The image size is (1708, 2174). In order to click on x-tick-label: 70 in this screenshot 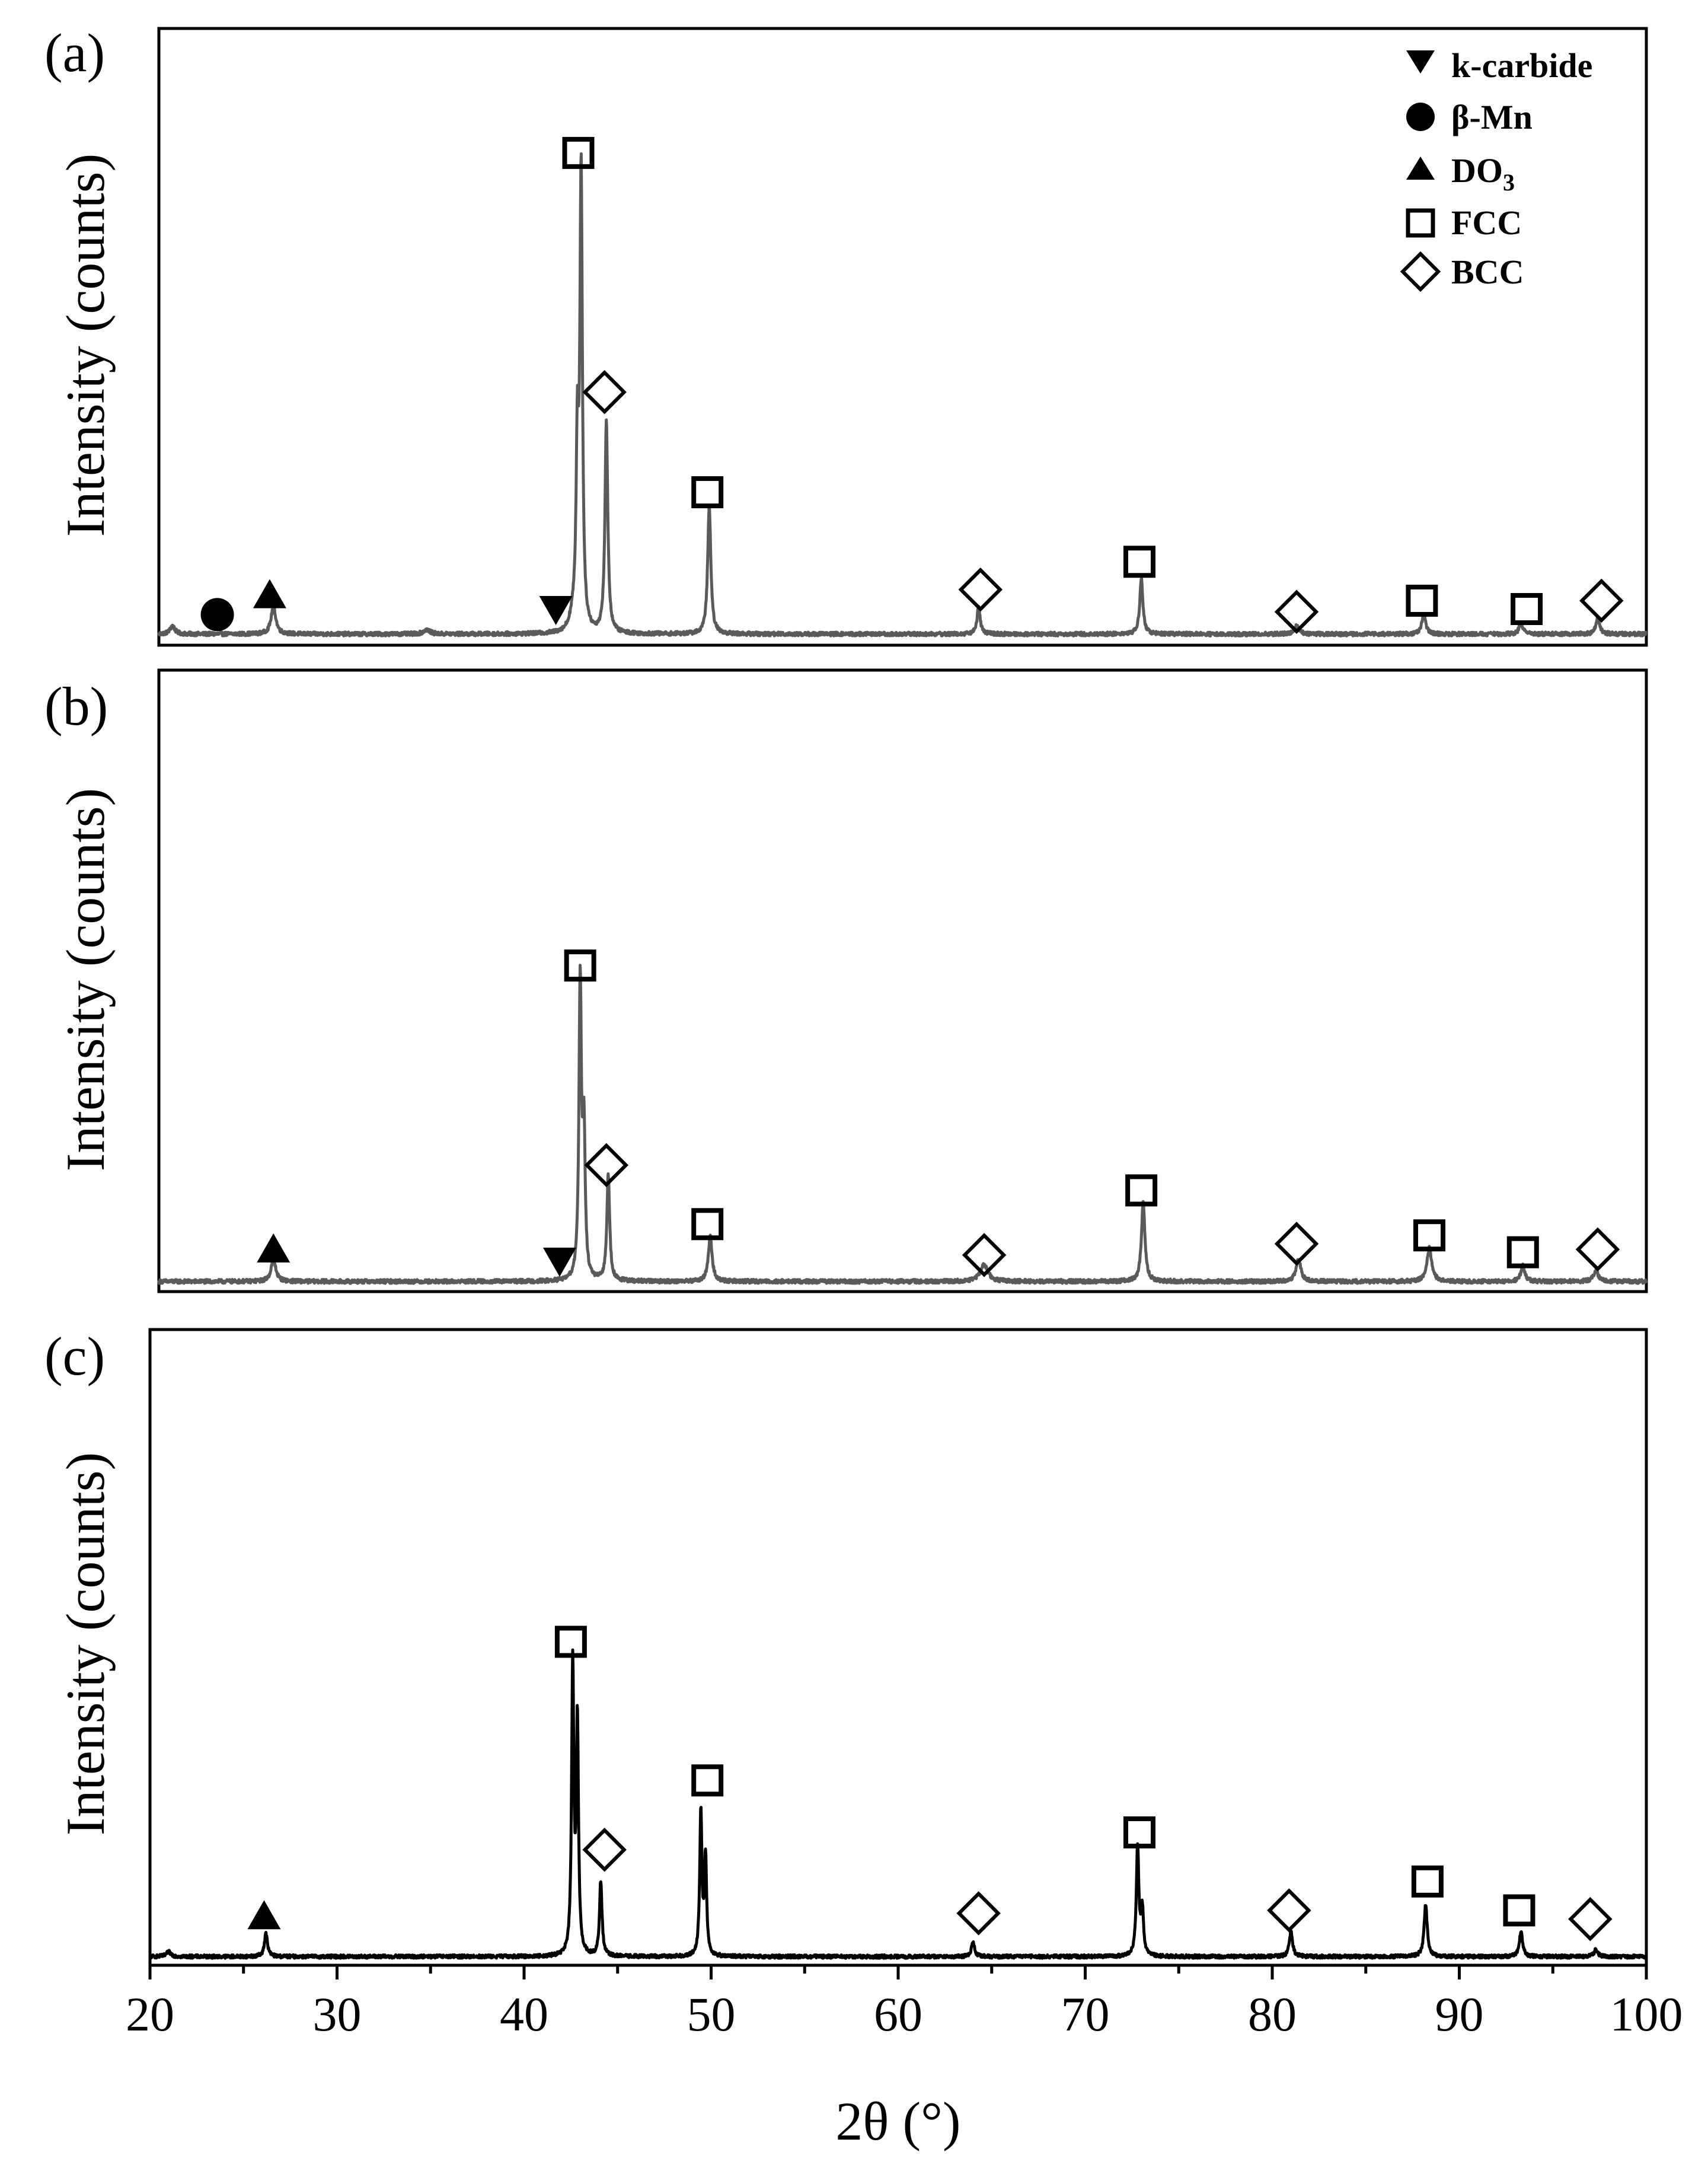, I will do `click(1085, 2014)`.